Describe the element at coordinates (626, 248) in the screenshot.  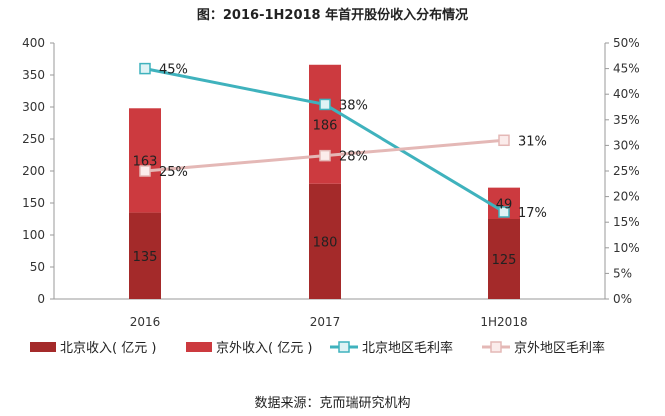
I see `right-tick-label: 10%` at that location.